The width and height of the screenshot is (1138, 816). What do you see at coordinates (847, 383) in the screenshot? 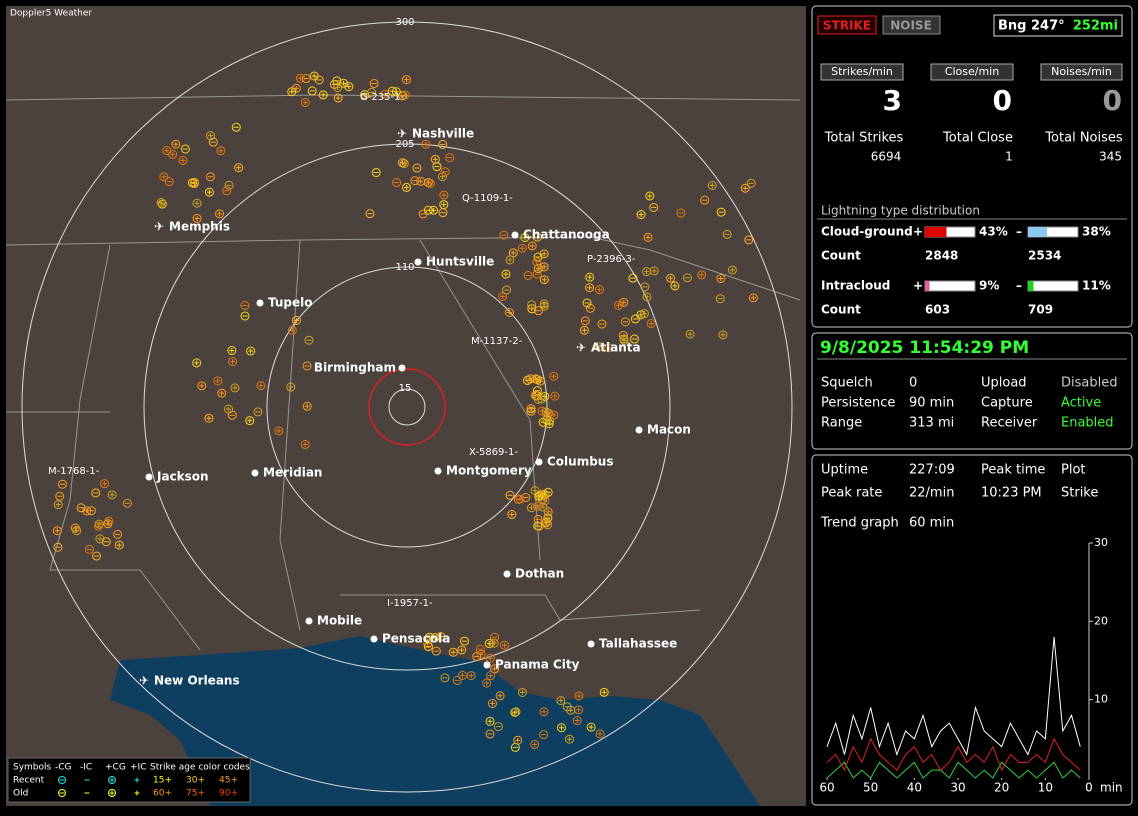
I see `info-text: Squelch` at bounding box center [847, 383].